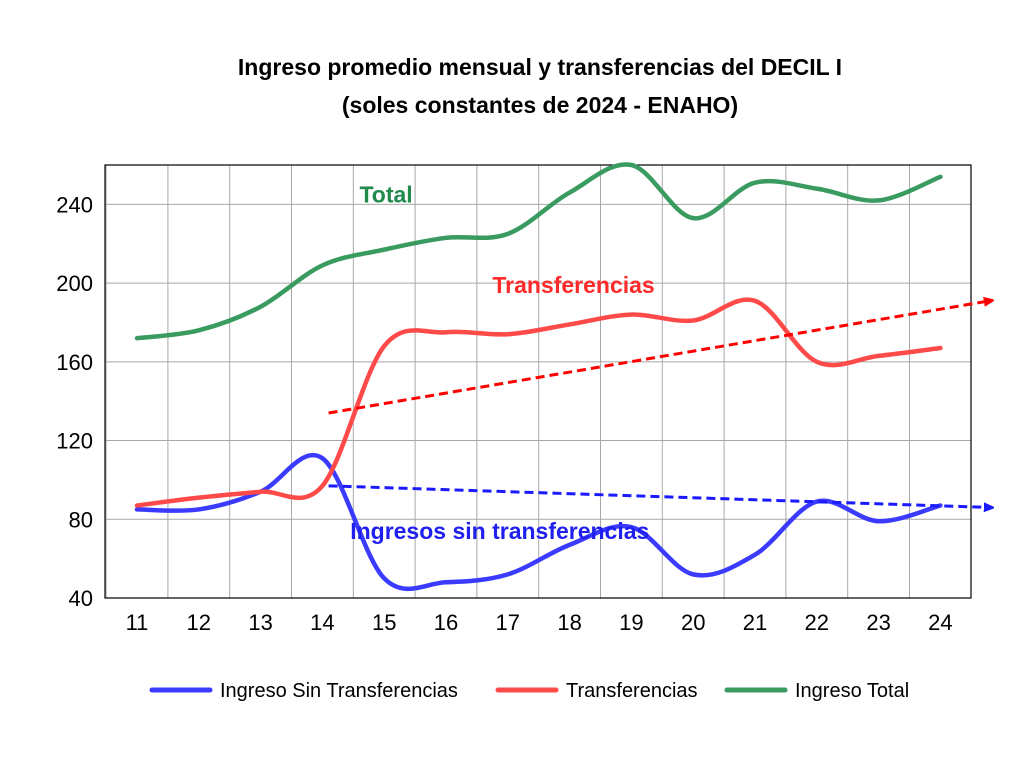  I want to click on x-tick-label: 14, so click(322, 622).